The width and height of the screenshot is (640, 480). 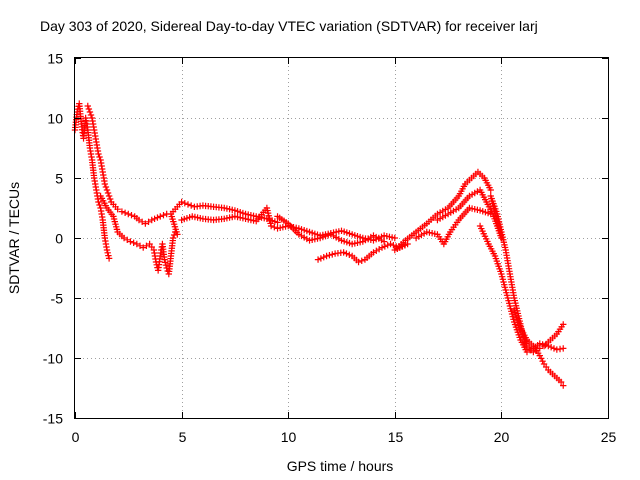 What do you see at coordinates (396, 437) in the screenshot?
I see `x-tick-label: 15` at bounding box center [396, 437].